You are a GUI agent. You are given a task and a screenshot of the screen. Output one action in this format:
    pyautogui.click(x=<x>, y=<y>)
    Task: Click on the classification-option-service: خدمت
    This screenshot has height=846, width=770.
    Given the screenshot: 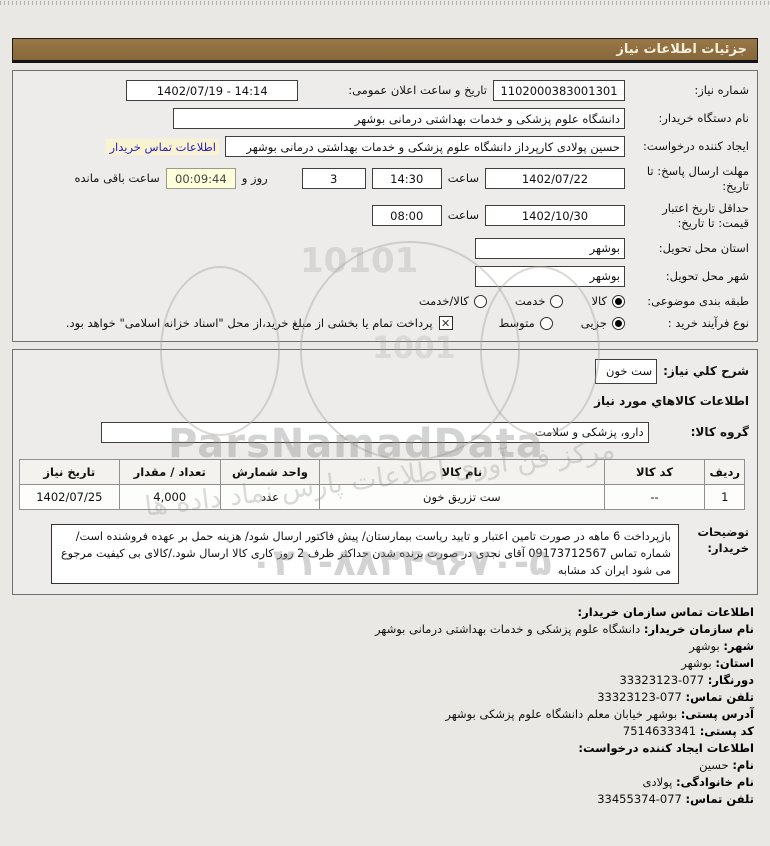 What is the action you would take?
    pyautogui.click(x=539, y=301)
    